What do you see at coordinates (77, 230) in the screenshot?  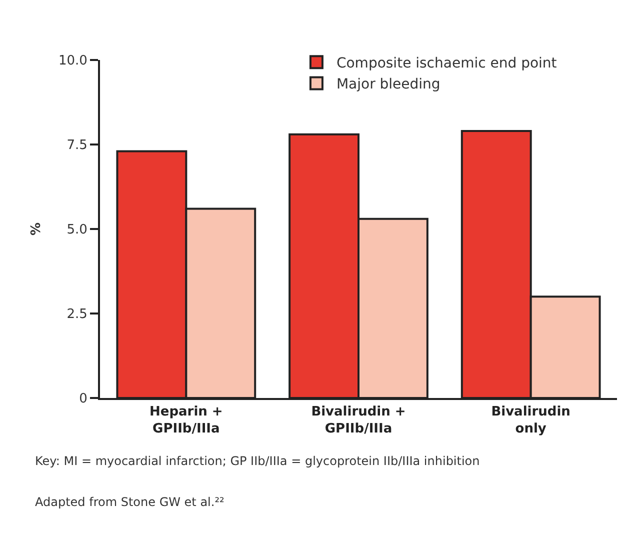 I see `y-tick-label: 5.0` at bounding box center [77, 230].